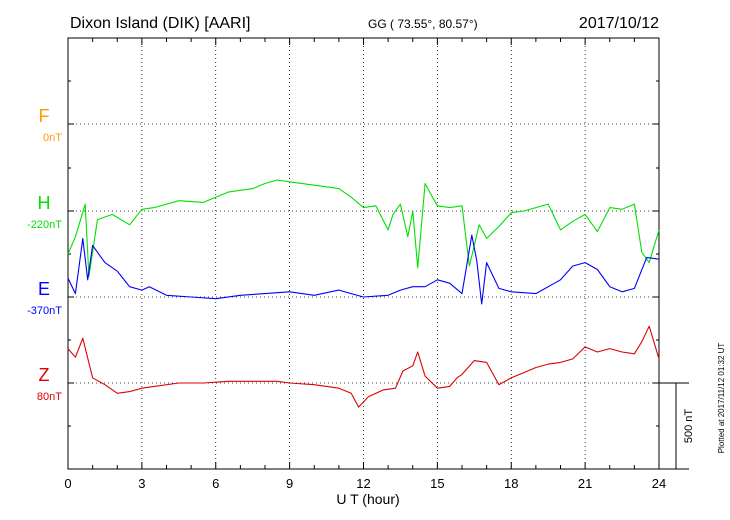  Describe the element at coordinates (44, 311) in the screenshot. I see `series-baseline-label: -370nT` at that location.